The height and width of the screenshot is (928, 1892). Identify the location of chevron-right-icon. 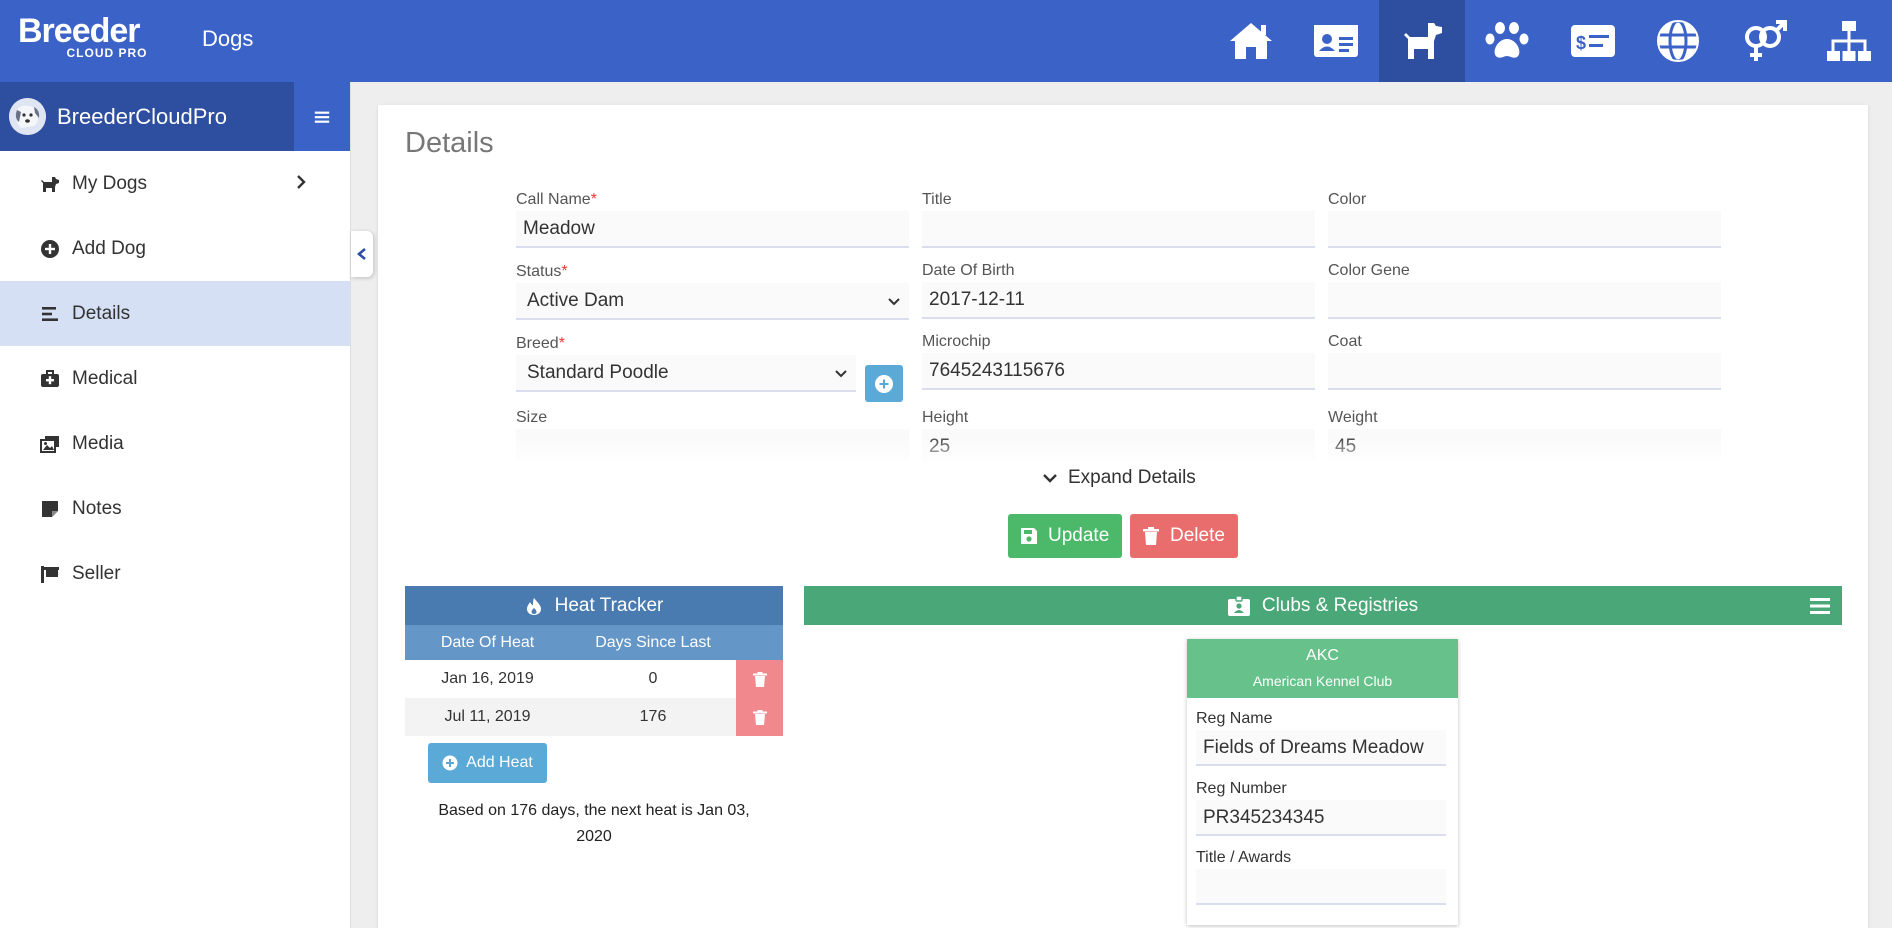
(301, 182).